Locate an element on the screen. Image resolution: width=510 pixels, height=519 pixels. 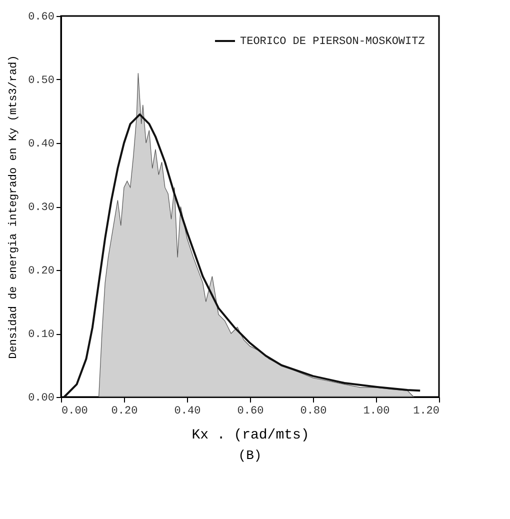
x-tick-label: 1.20 is located at coordinates (426, 412).